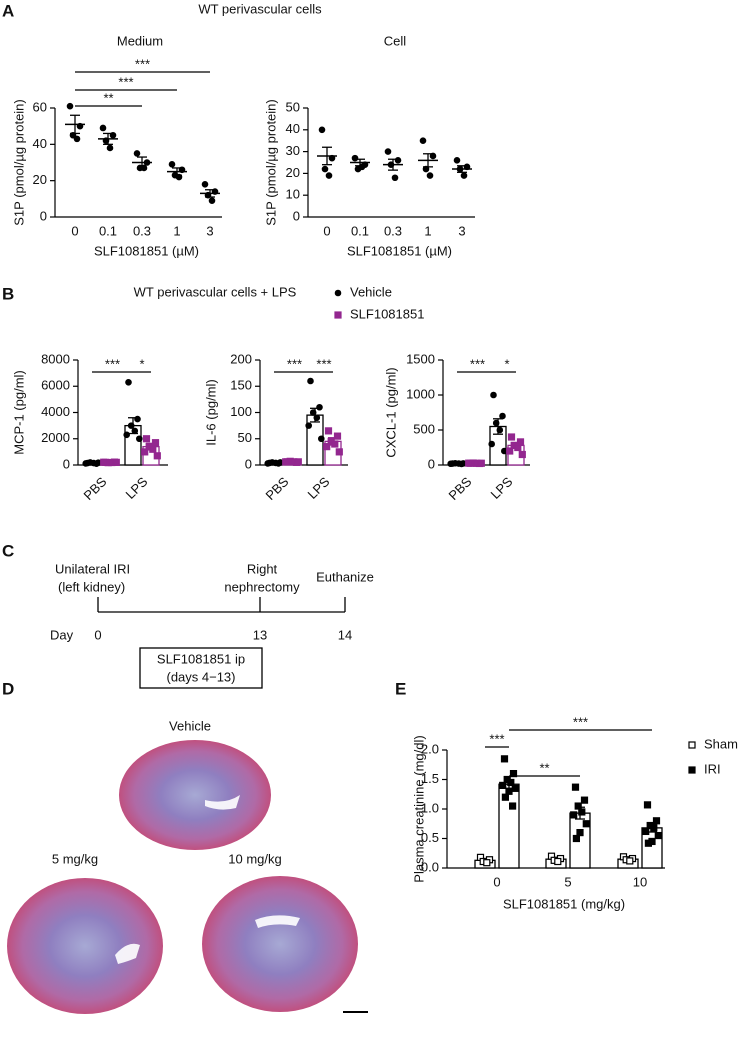  I want to click on event-label: (left kidney), so click(91, 586).